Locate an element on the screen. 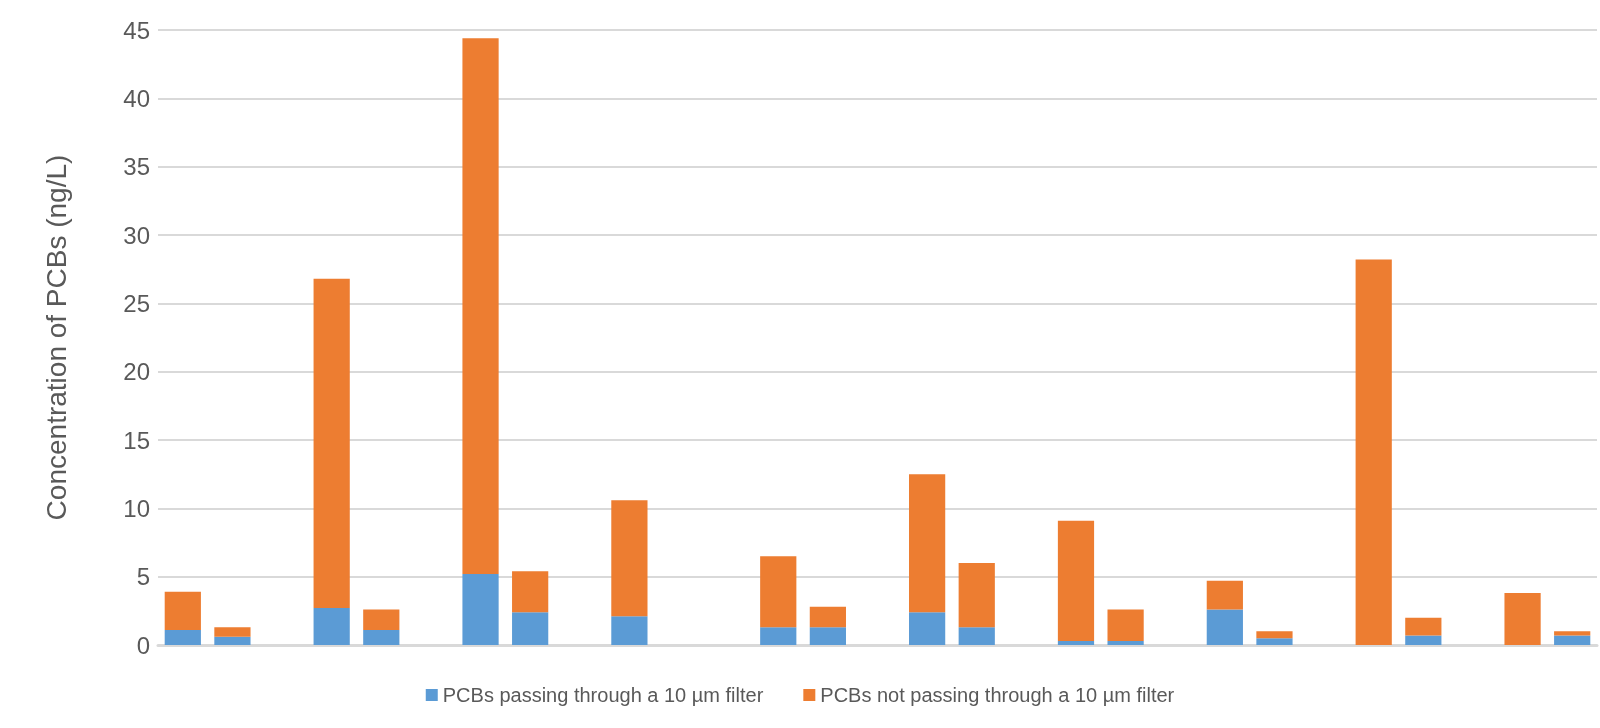 This screenshot has width=1600, height=728. y-tick-label: 10 is located at coordinates (136, 508).